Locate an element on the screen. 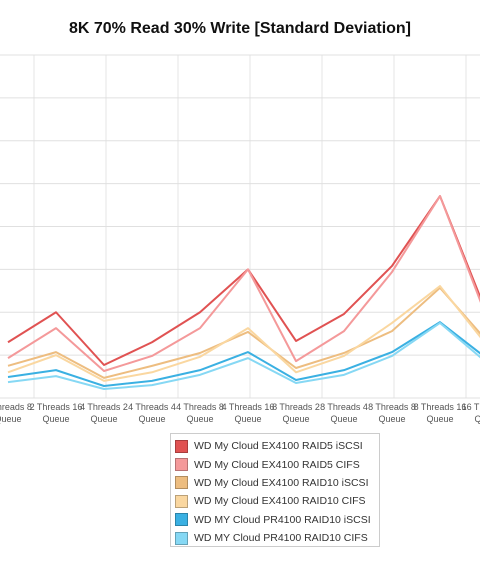 The width and height of the screenshot is (480, 575). legend-label: WD My Cloud EX4100 RAID10 CIFS is located at coordinates (280, 501).